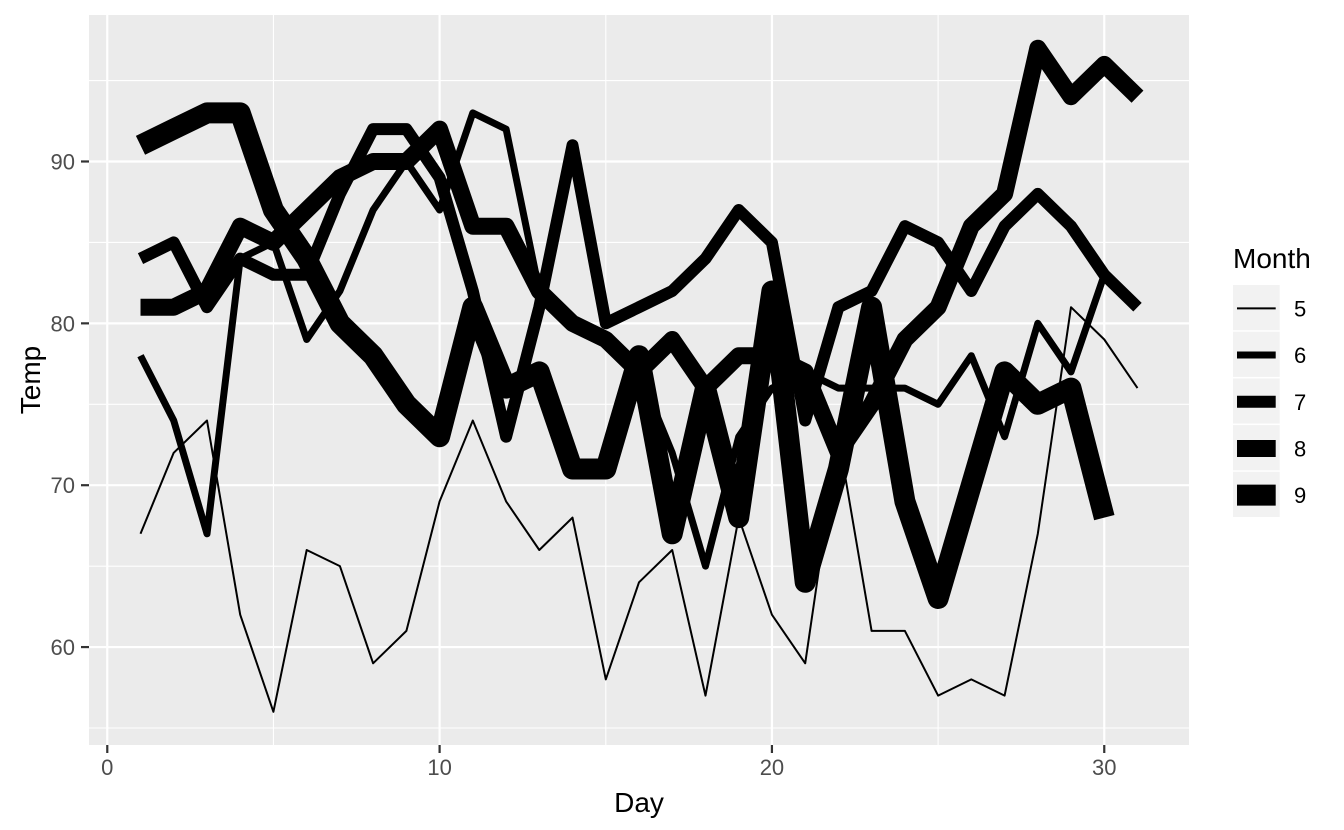  I want to click on x-axis-tick-label: 30, so click(1104, 767).